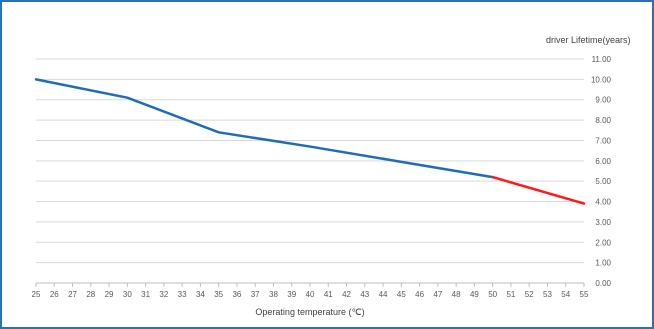  Describe the element at coordinates (54, 294) in the screenshot. I see `x-tick-label: 26` at that location.